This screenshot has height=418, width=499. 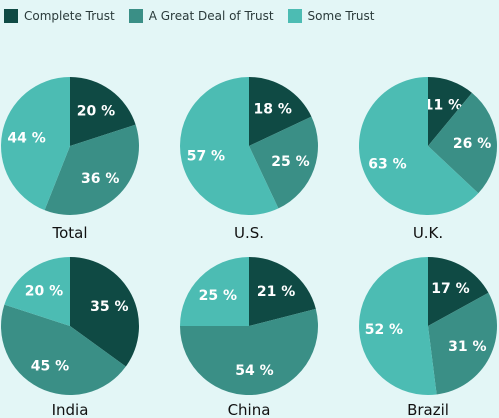 I want to click on pie-slice-india-a-great-deal-of-trust, so click(x=63, y=349).